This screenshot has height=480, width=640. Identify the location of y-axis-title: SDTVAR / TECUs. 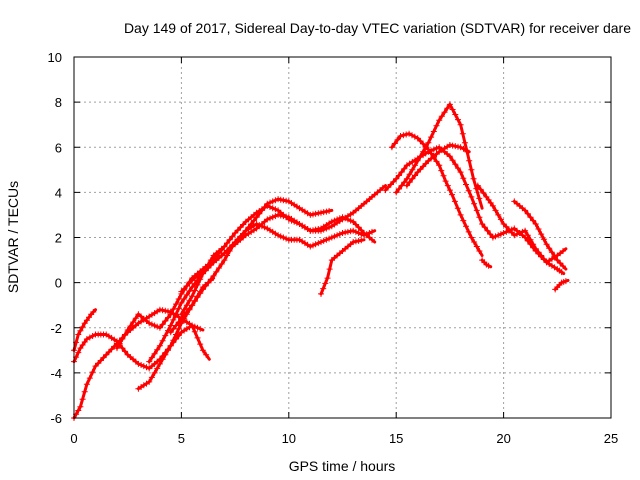
(13, 237).